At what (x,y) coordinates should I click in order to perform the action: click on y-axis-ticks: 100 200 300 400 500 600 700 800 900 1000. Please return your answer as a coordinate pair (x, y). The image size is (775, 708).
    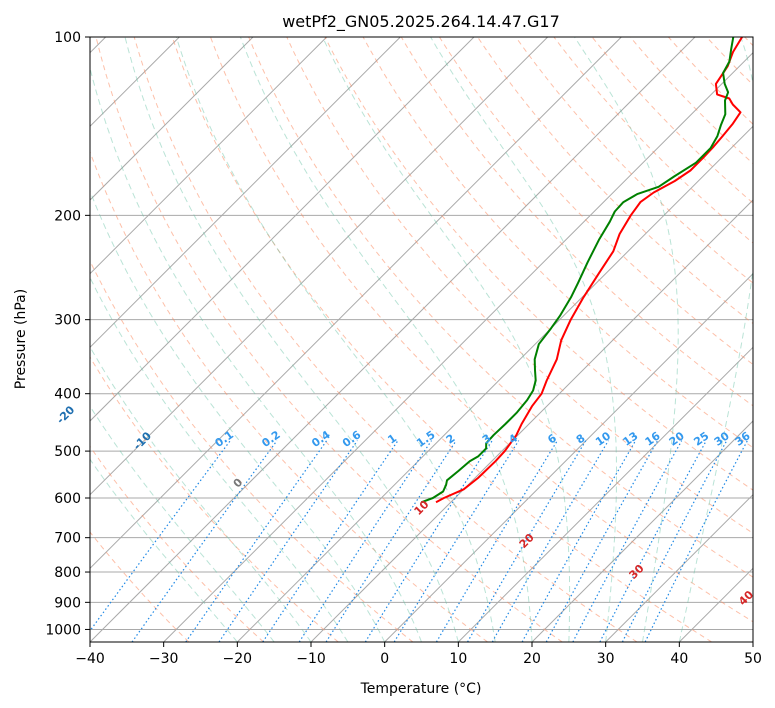
    Looking at the image, I should click on (67, 334).